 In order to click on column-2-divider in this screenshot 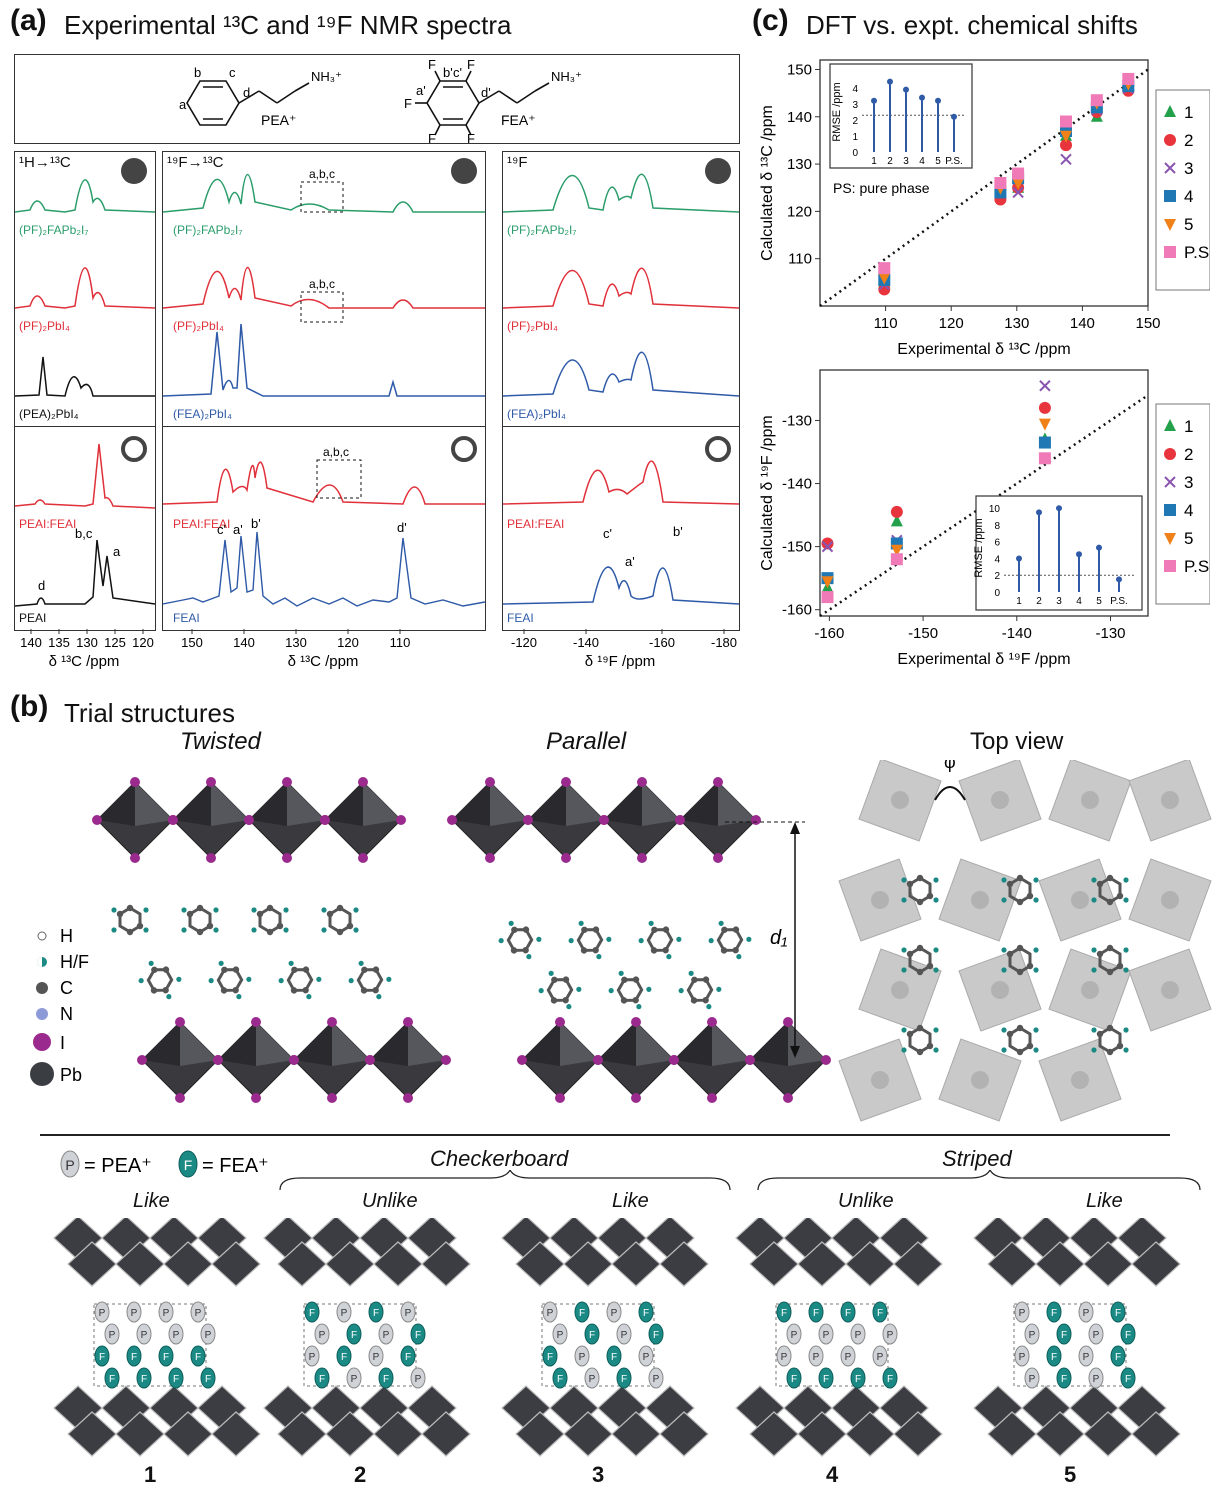, I will do `click(324, 426)`.